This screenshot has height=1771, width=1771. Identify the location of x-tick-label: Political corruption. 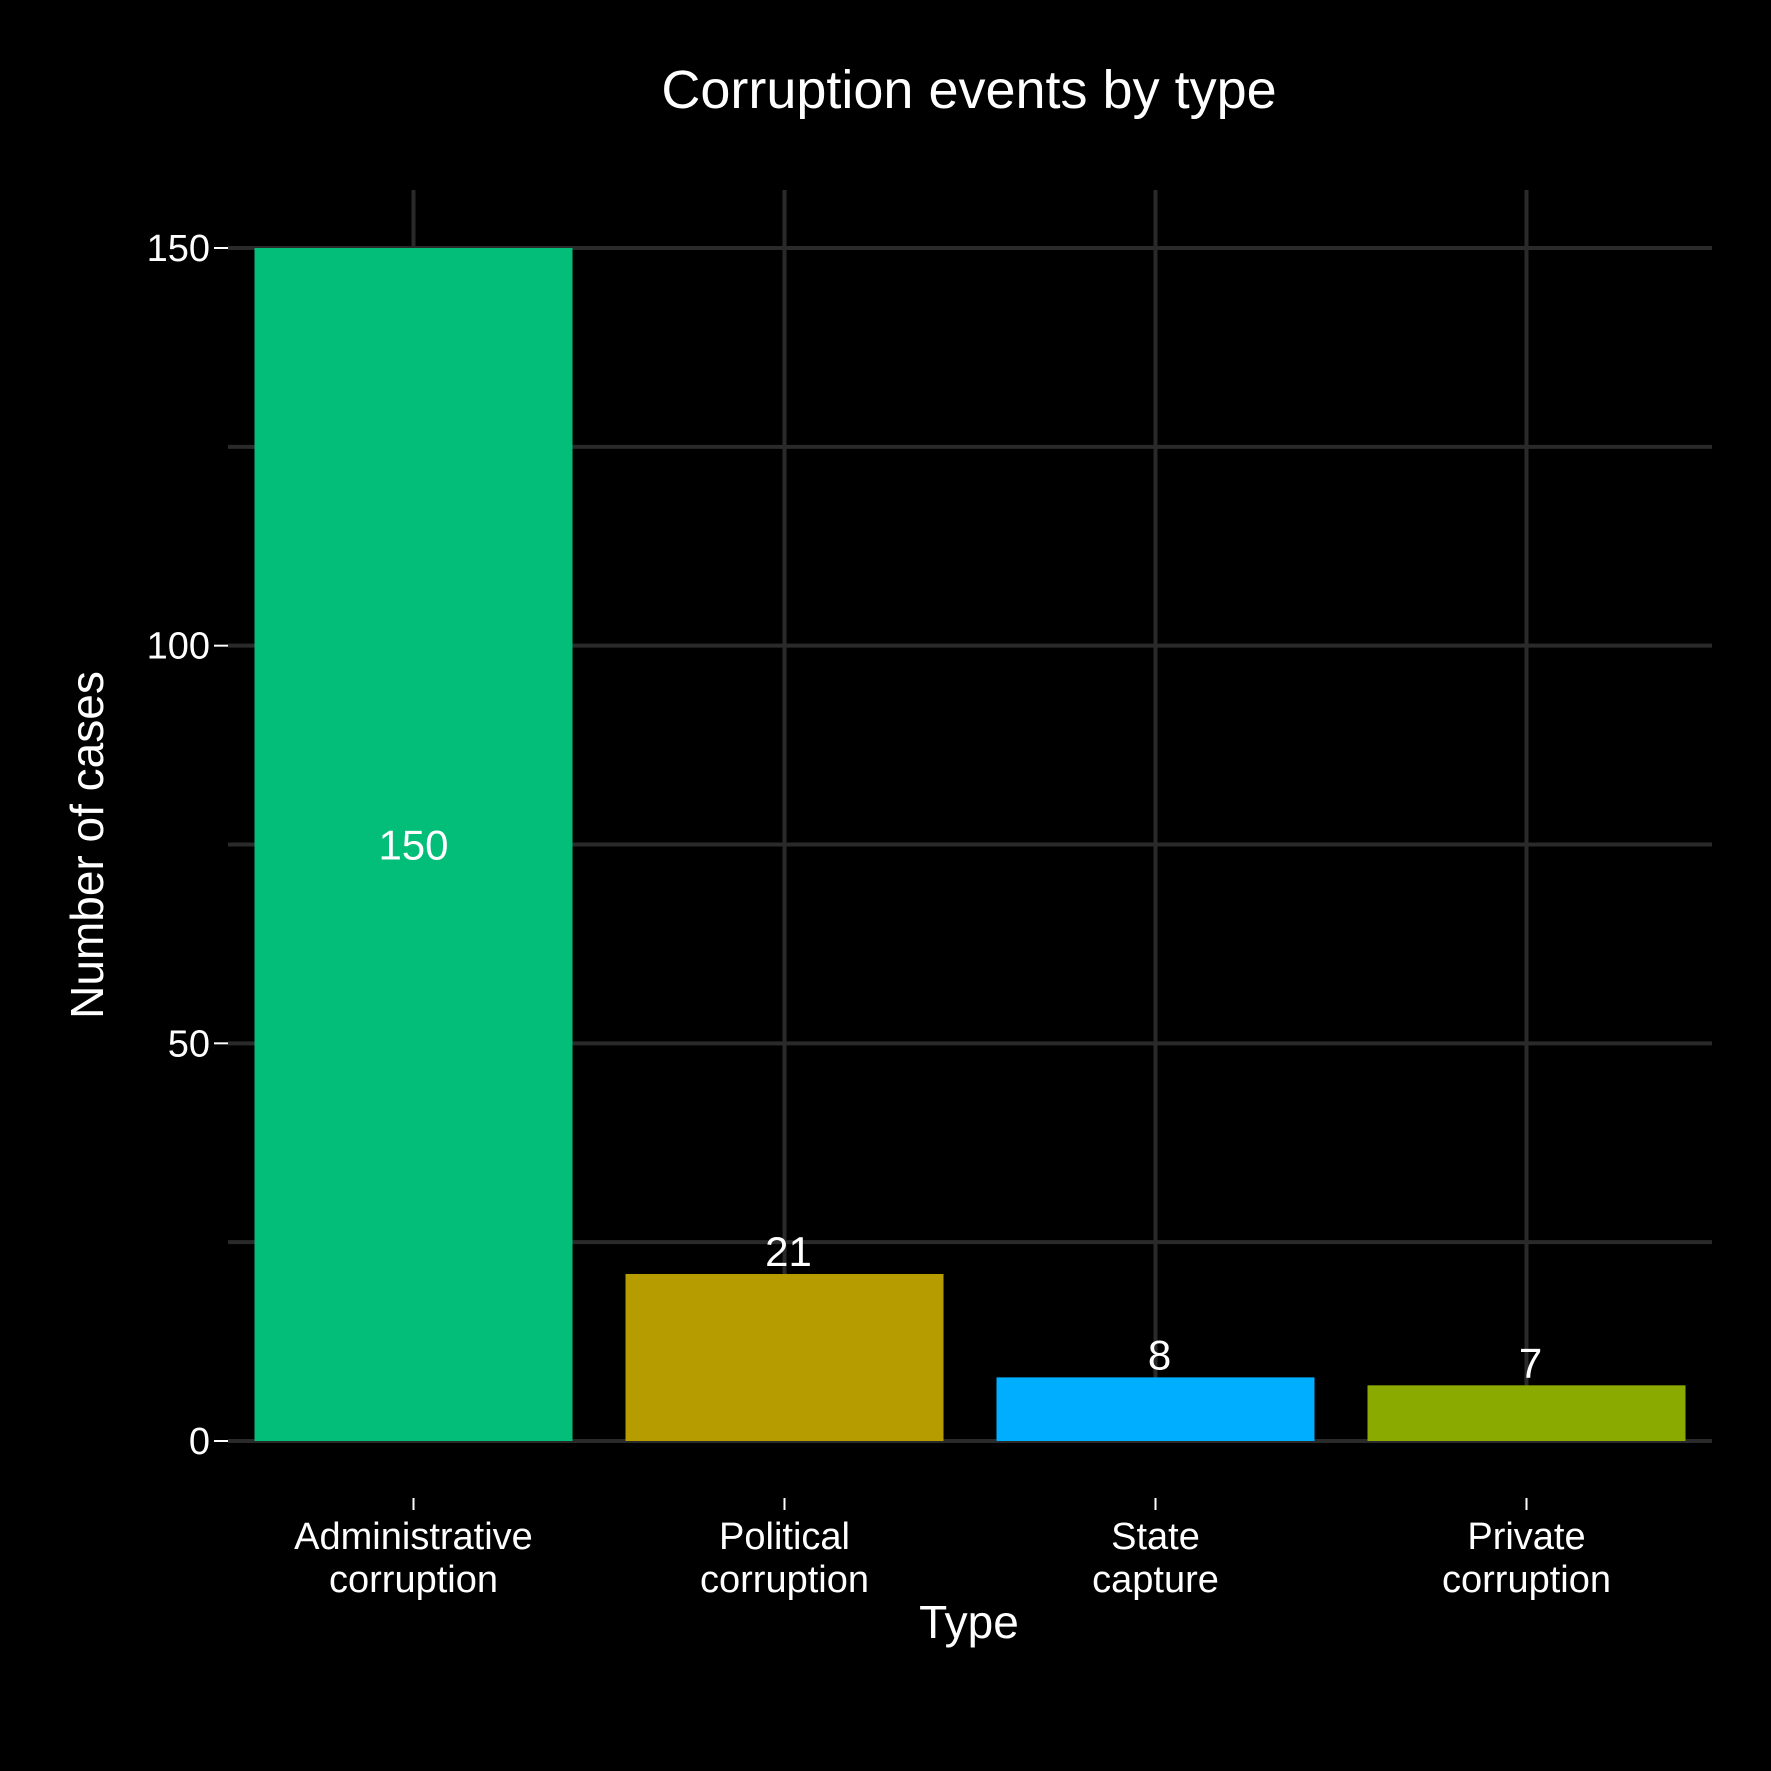
(784, 1558).